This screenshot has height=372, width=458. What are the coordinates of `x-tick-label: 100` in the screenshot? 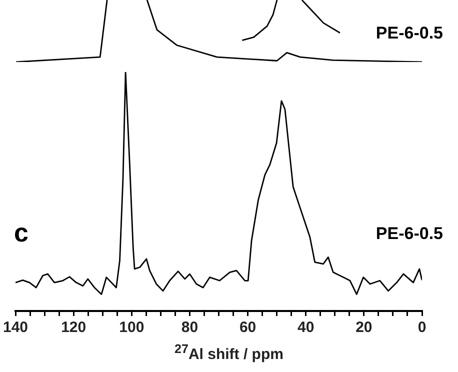 It's located at (131, 327).